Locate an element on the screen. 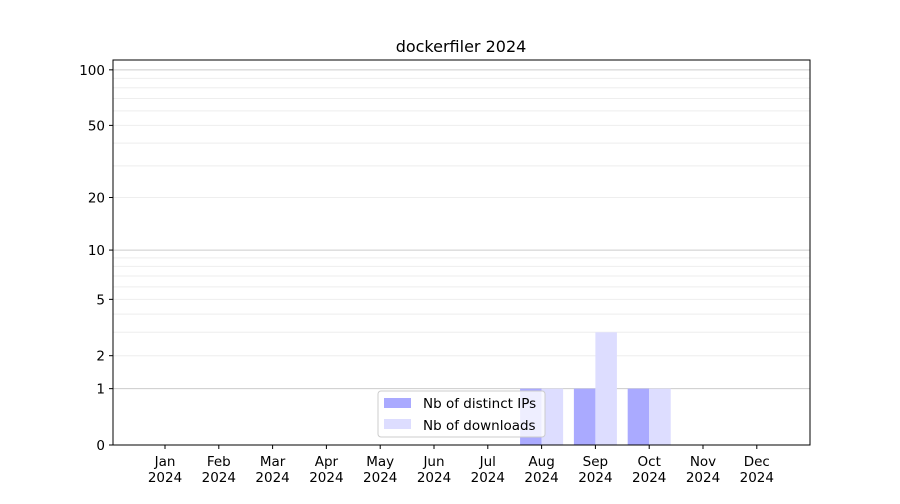  y-tick-label: 1 is located at coordinates (100, 390).